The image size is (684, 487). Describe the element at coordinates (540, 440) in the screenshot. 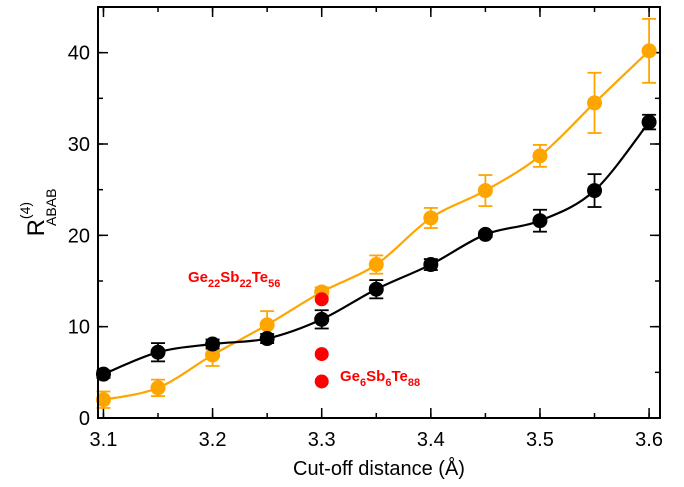

I see `x-tick-label: 3.5` at that location.